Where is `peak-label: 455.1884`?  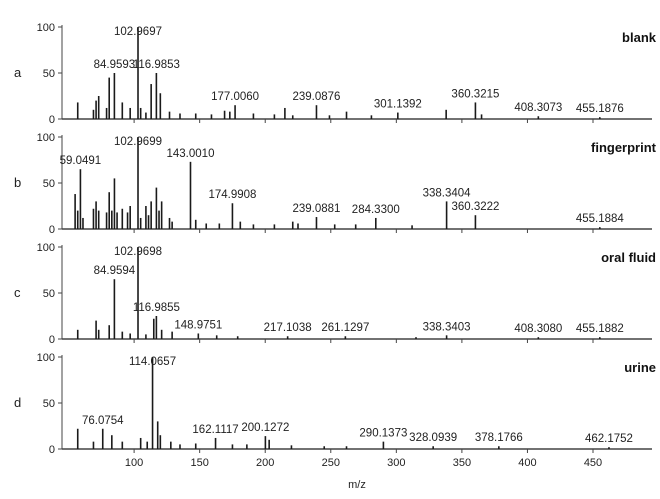 peak-label: 455.1884 is located at coordinates (600, 219).